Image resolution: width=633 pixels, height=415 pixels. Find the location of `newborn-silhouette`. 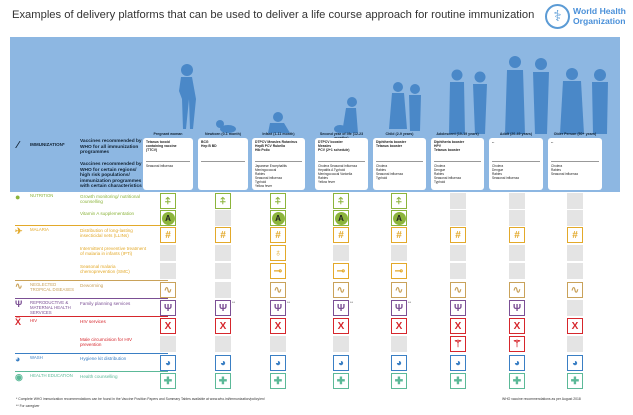

newborn-silhouette is located at coordinates (226, 126).